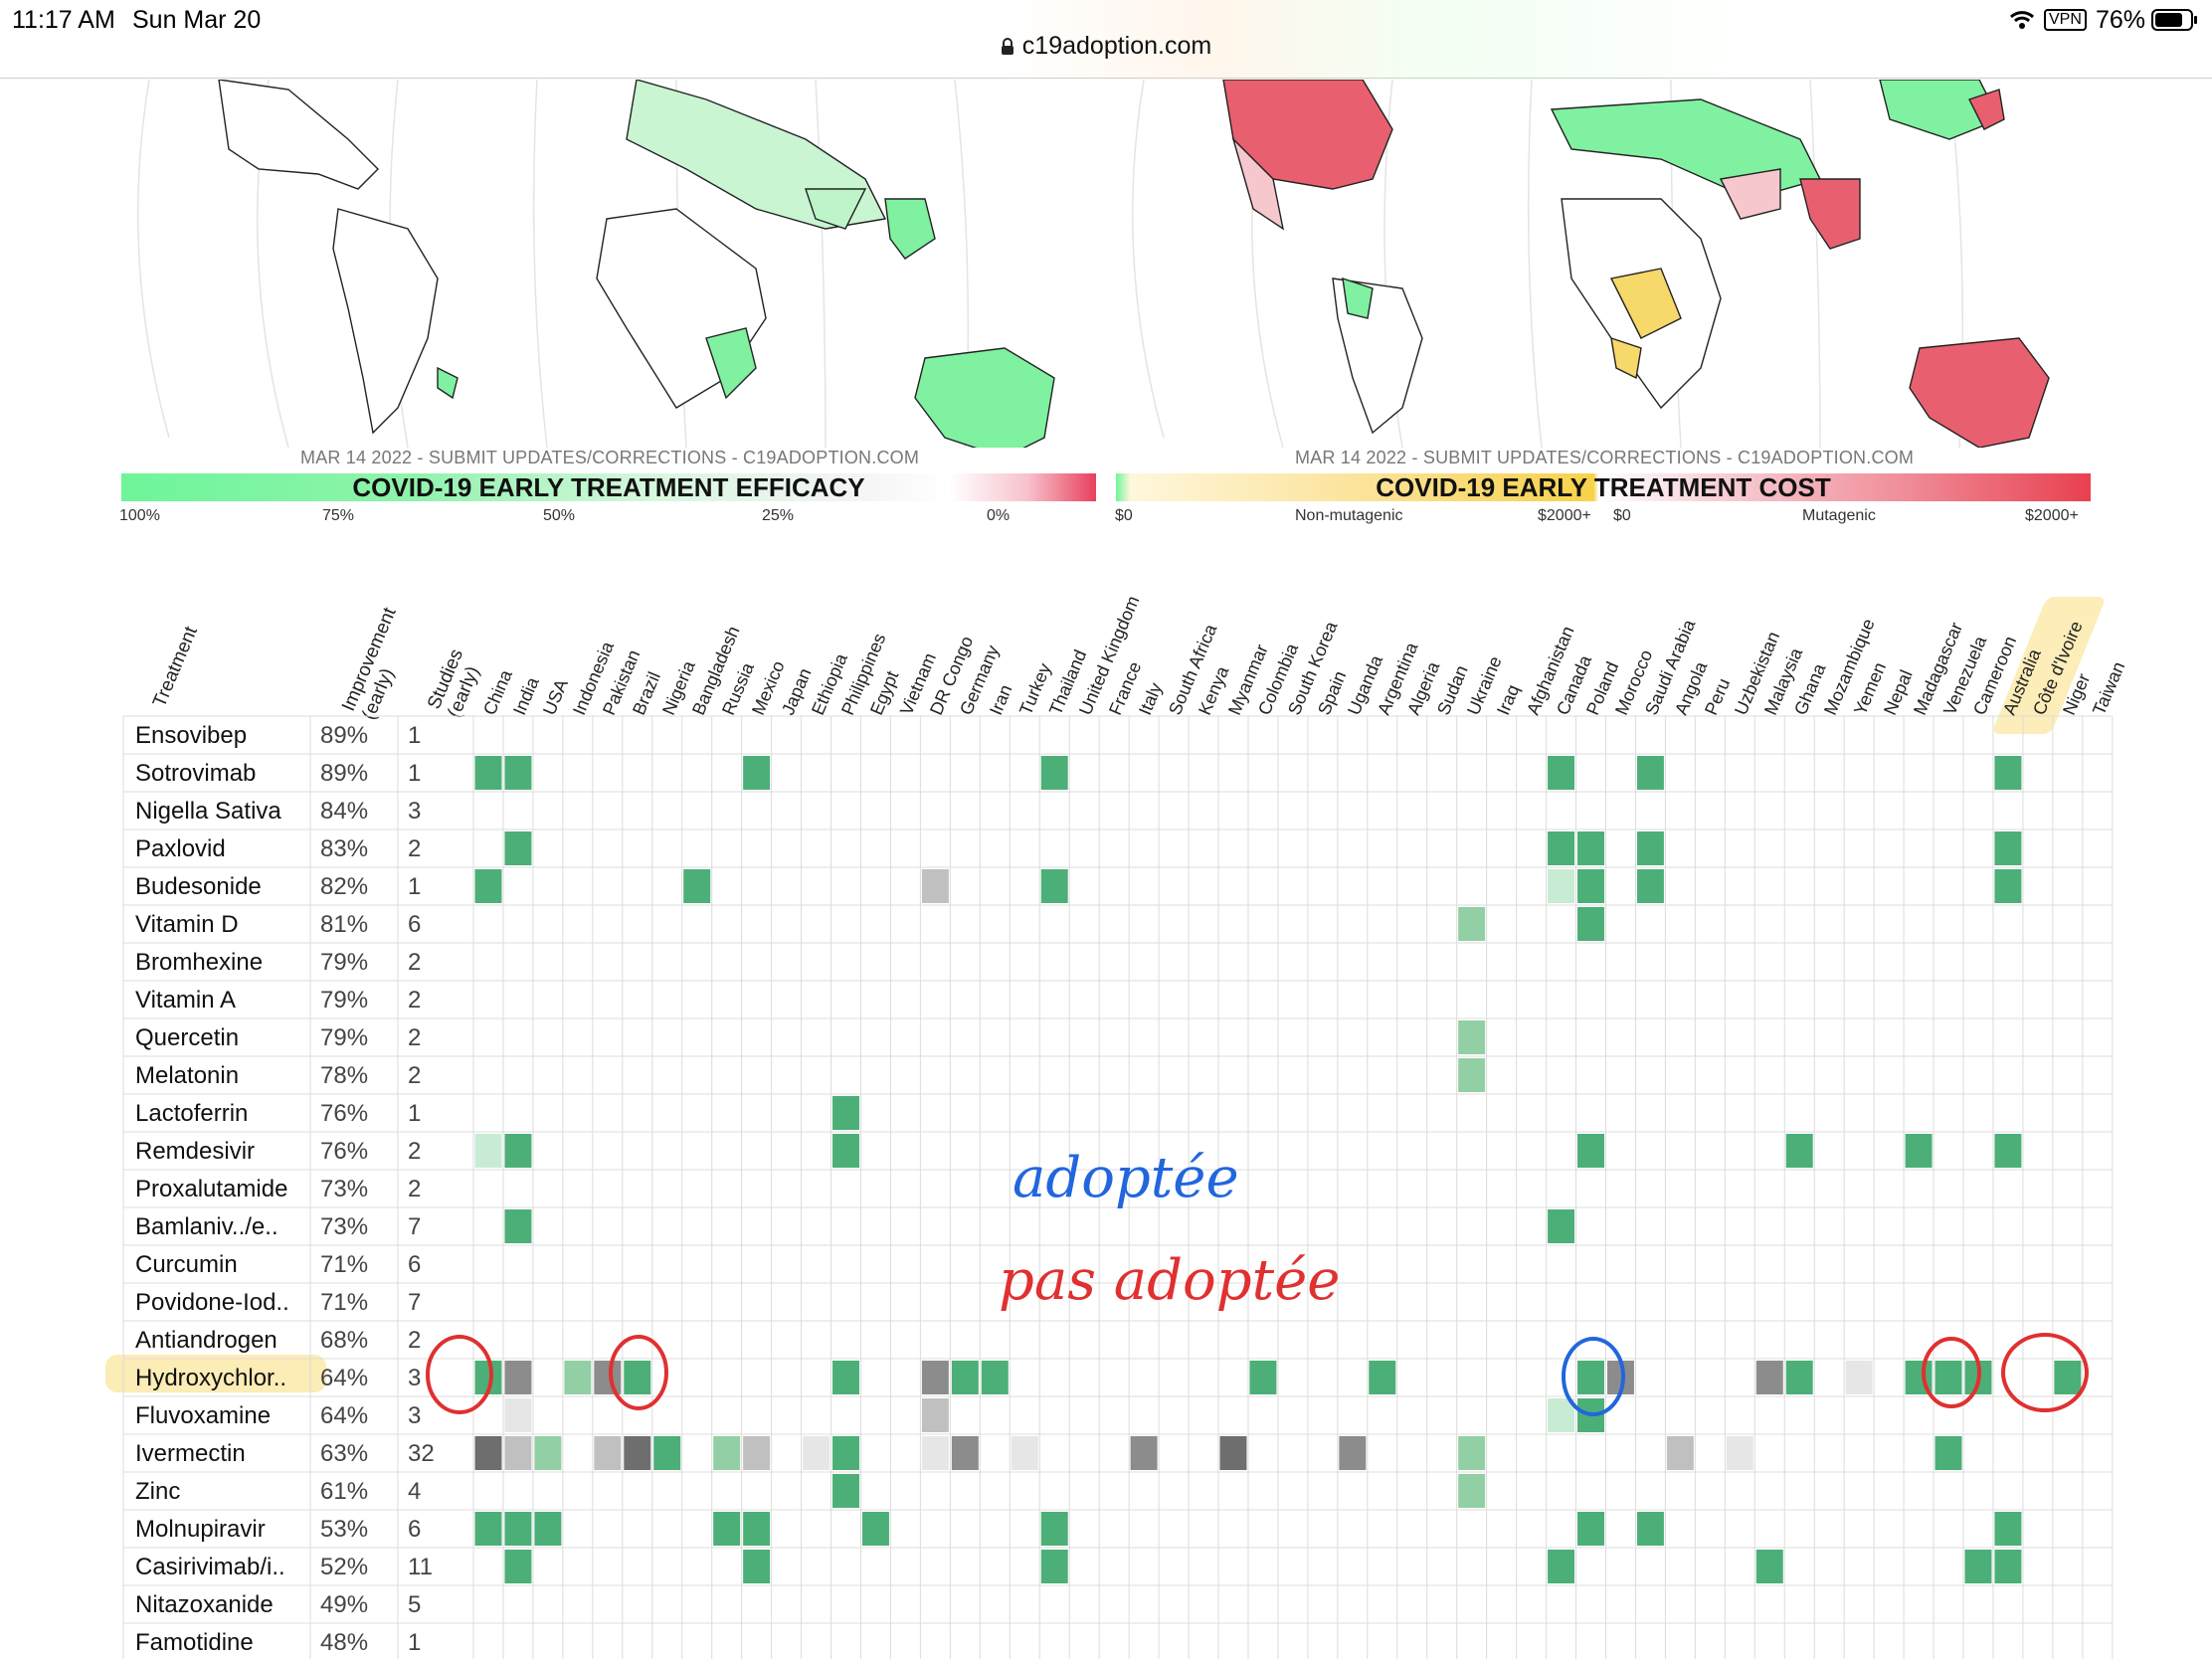 The height and width of the screenshot is (1659, 2212). I want to click on treatment-name: Nigella Sativa, so click(208, 811).